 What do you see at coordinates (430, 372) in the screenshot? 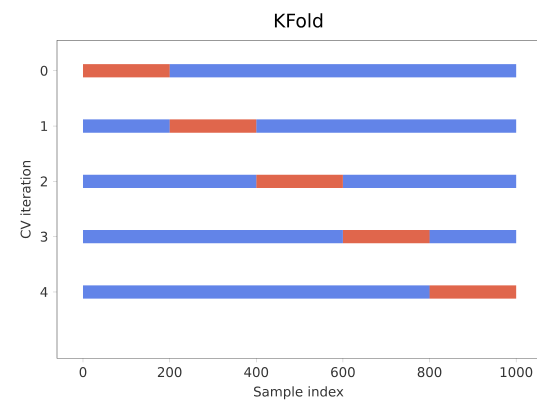
I see `x-tick-label: 800` at bounding box center [430, 372].